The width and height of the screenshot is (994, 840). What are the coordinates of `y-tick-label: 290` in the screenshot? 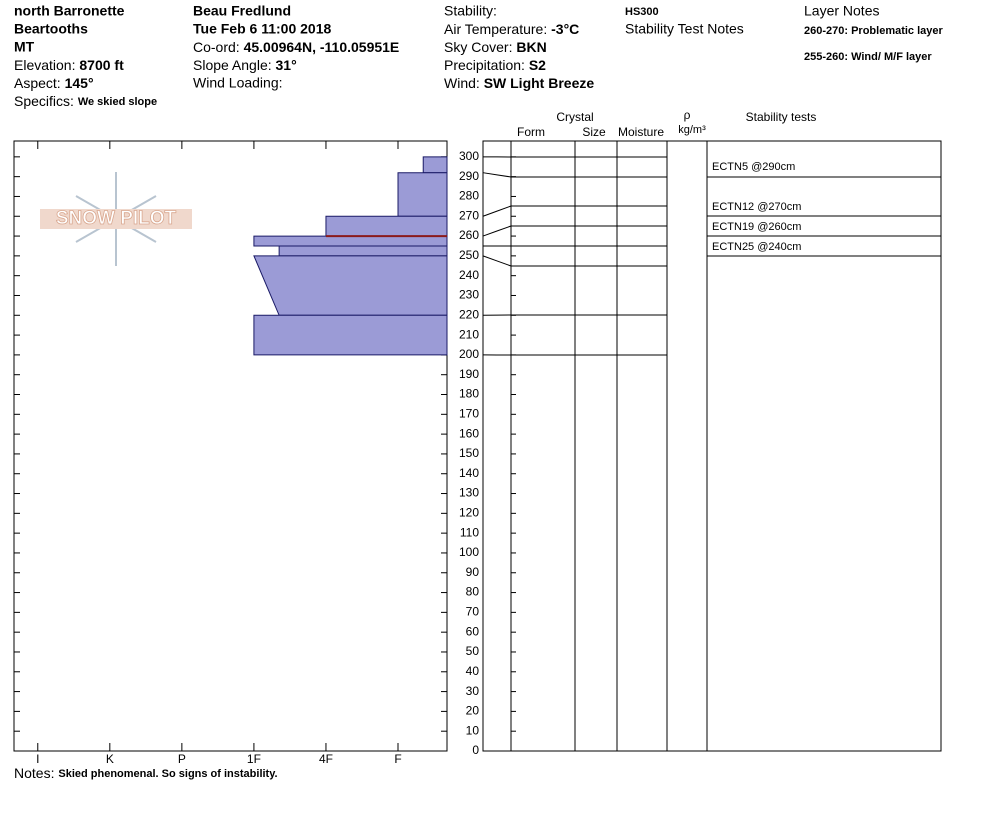 It's located at (469, 176).